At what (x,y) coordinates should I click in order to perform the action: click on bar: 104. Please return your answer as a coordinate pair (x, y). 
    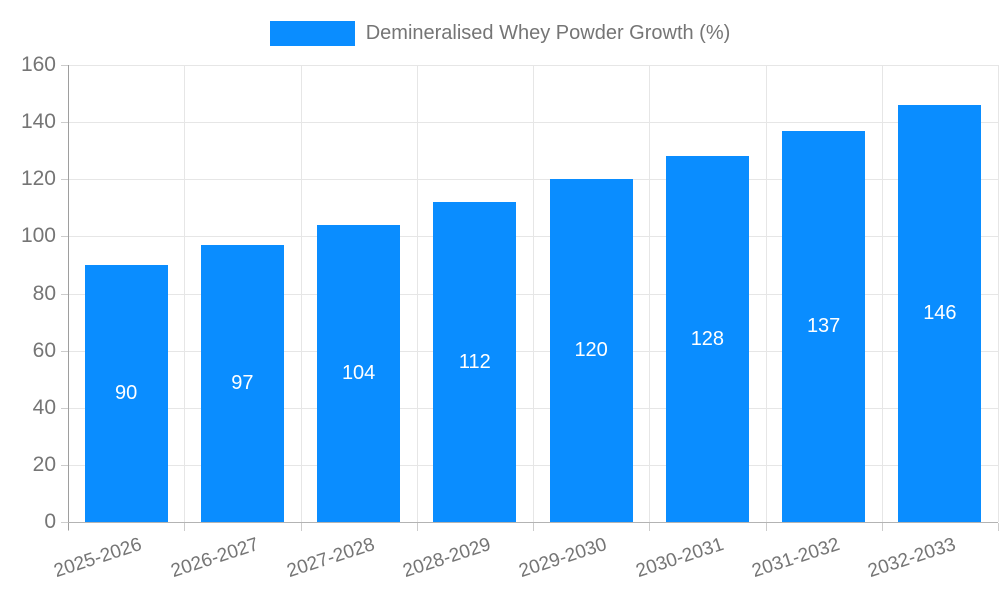
    Looking at the image, I should click on (359, 373).